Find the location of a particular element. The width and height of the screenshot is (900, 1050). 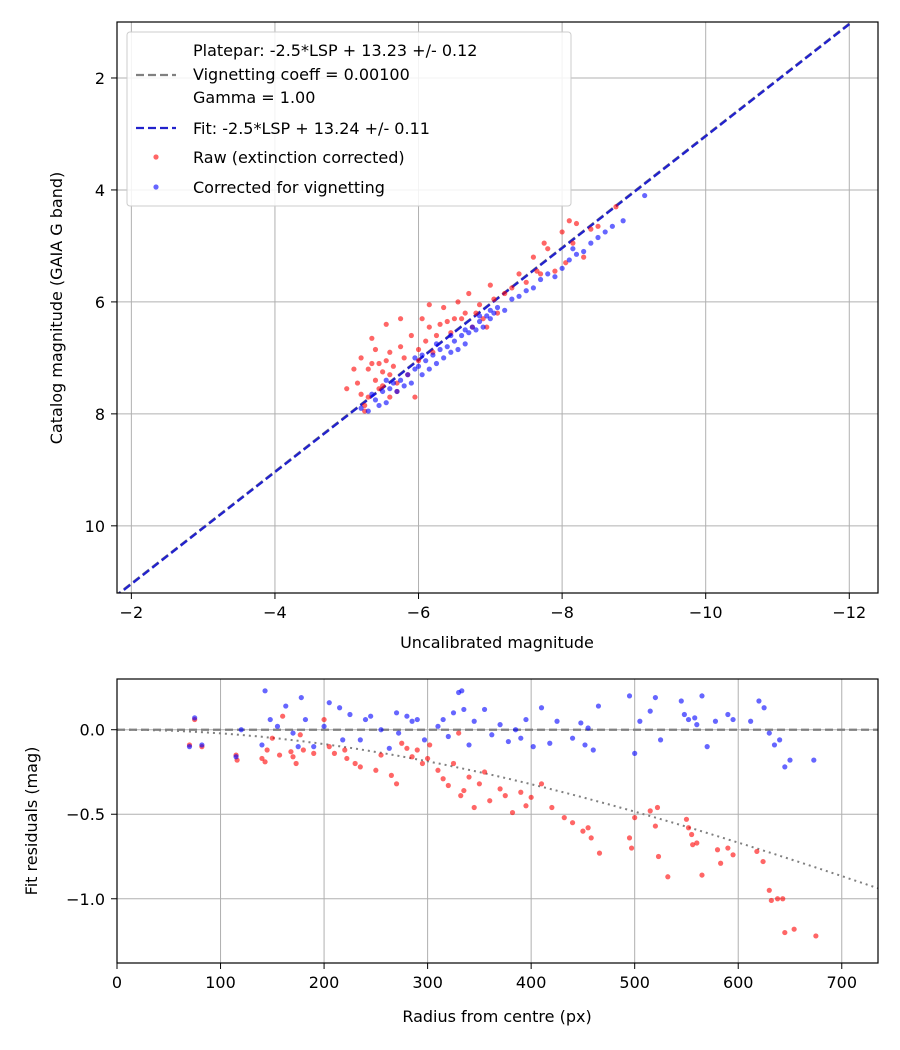

bottom-x-tick-label: 700 is located at coordinates (841, 982).